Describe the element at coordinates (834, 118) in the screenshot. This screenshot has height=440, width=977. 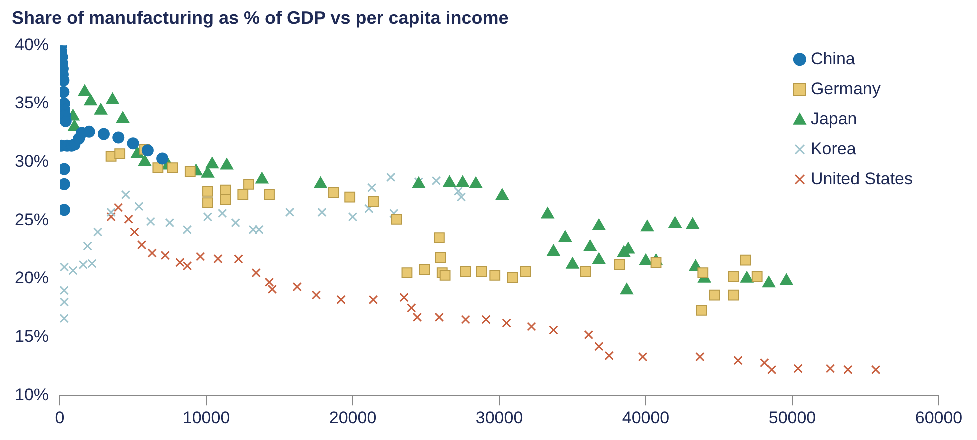
I see `legend-label: Japan` at that location.